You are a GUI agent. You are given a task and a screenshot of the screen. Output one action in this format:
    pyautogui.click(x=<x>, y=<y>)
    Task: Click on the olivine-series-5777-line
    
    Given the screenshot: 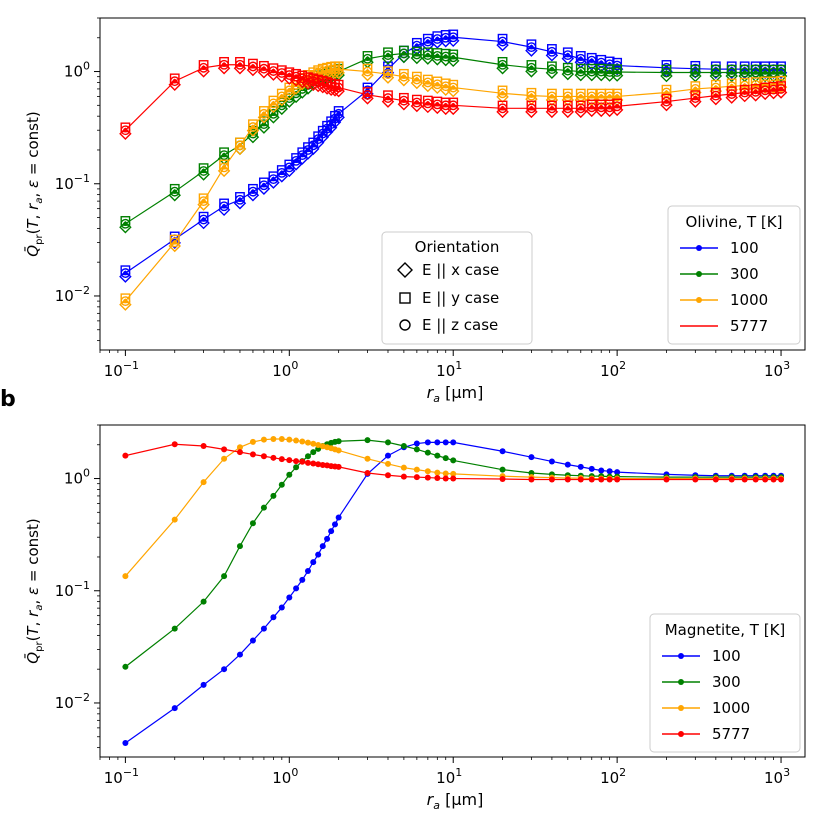 What is the action you would take?
    pyautogui.click(x=453, y=97)
    